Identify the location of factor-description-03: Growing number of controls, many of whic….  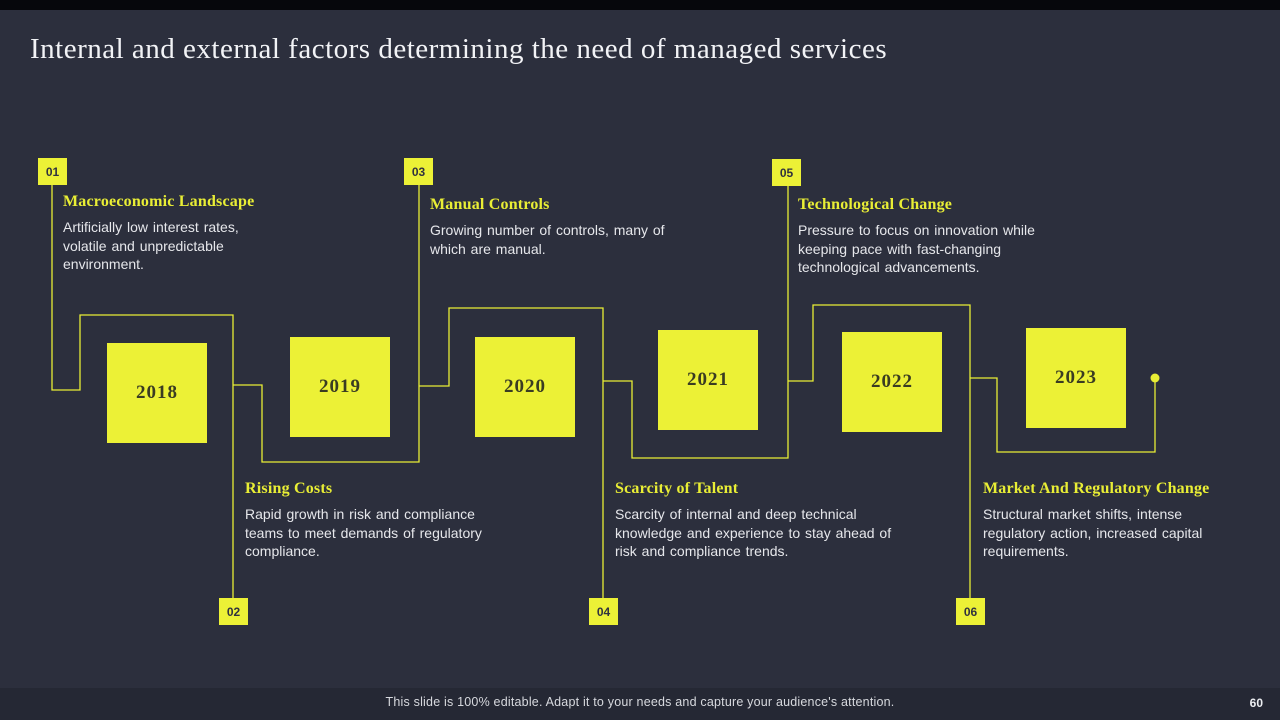
(547, 239).